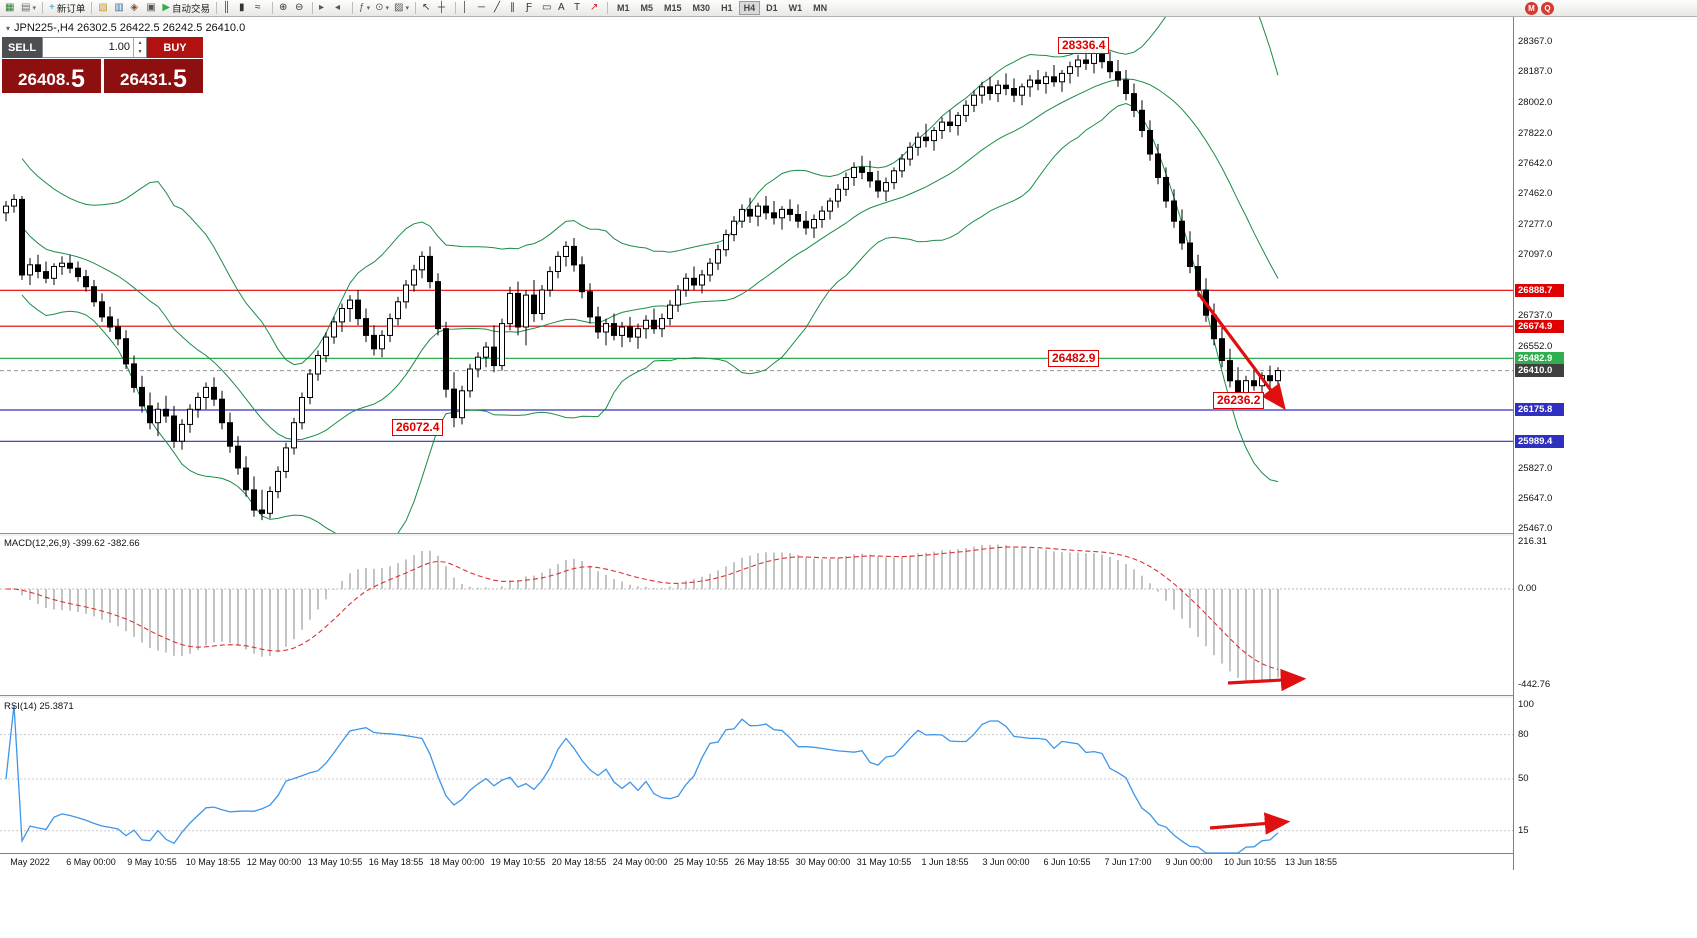 The width and height of the screenshot is (1697, 938). Describe the element at coordinates (1547, 8) in the screenshot. I see `community-icon: Q` at that location.